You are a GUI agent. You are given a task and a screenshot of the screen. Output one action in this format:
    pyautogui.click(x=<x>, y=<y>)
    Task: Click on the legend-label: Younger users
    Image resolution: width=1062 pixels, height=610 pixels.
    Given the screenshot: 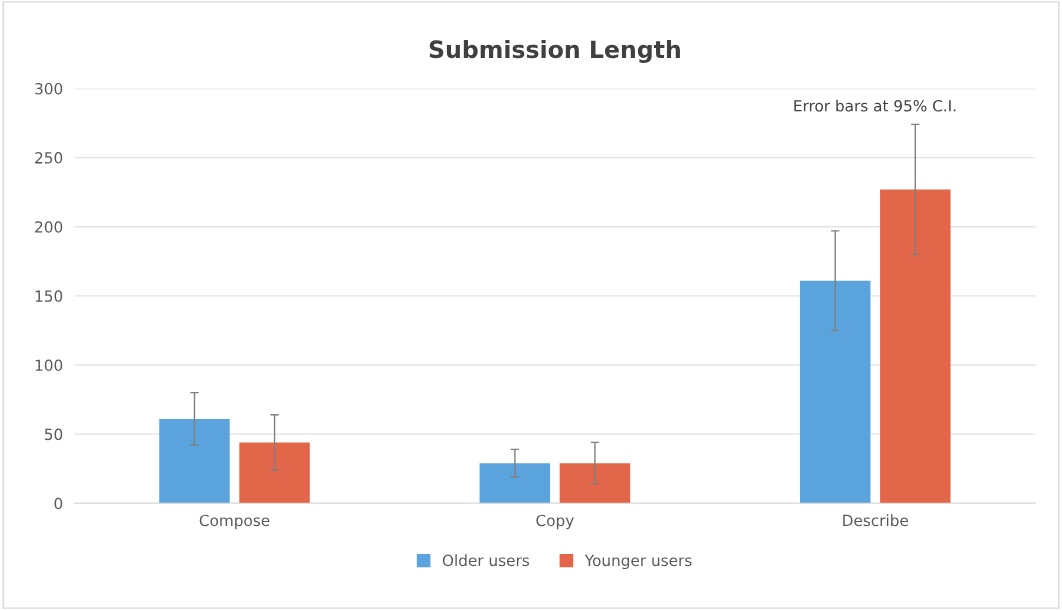 What is the action you would take?
    pyautogui.click(x=638, y=562)
    